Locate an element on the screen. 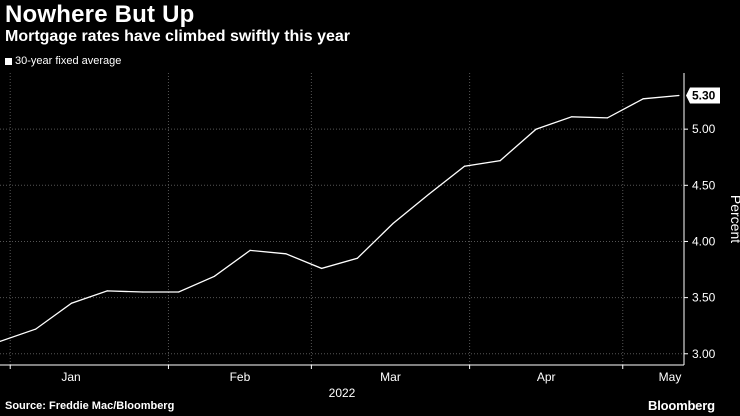 The image size is (740, 416). x-tick-label: Jan is located at coordinates (70, 377).